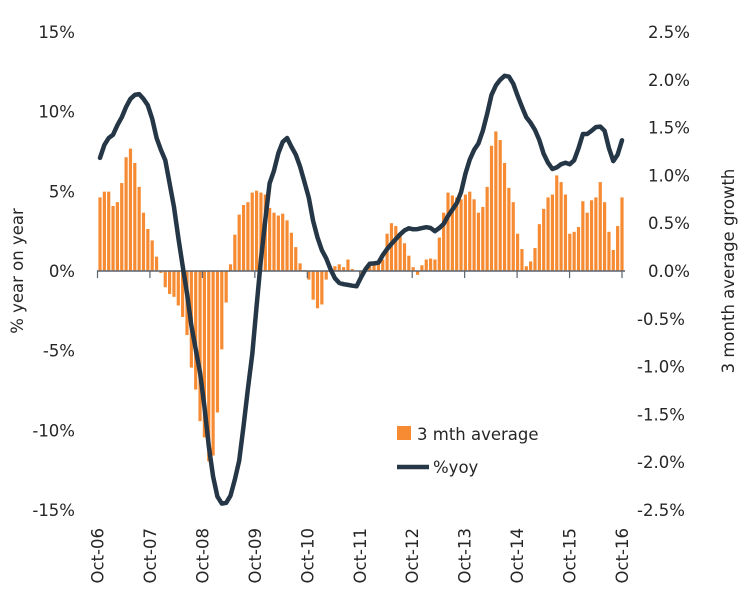 The image size is (748, 605). What do you see at coordinates (150, 555) in the screenshot?
I see `x-tick-label: Oct-07` at bounding box center [150, 555].